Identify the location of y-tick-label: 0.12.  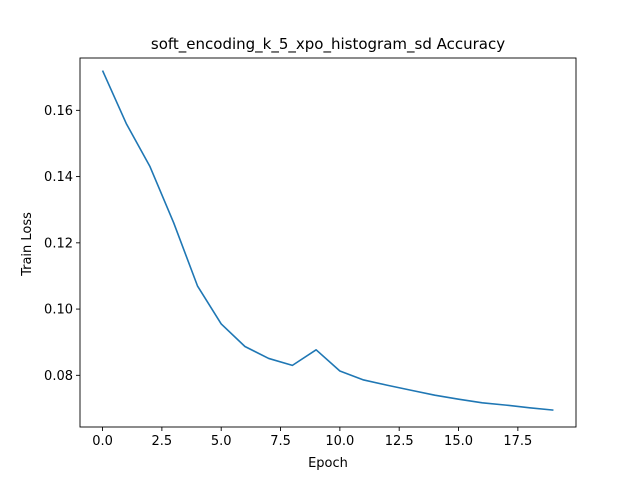
(58, 243).